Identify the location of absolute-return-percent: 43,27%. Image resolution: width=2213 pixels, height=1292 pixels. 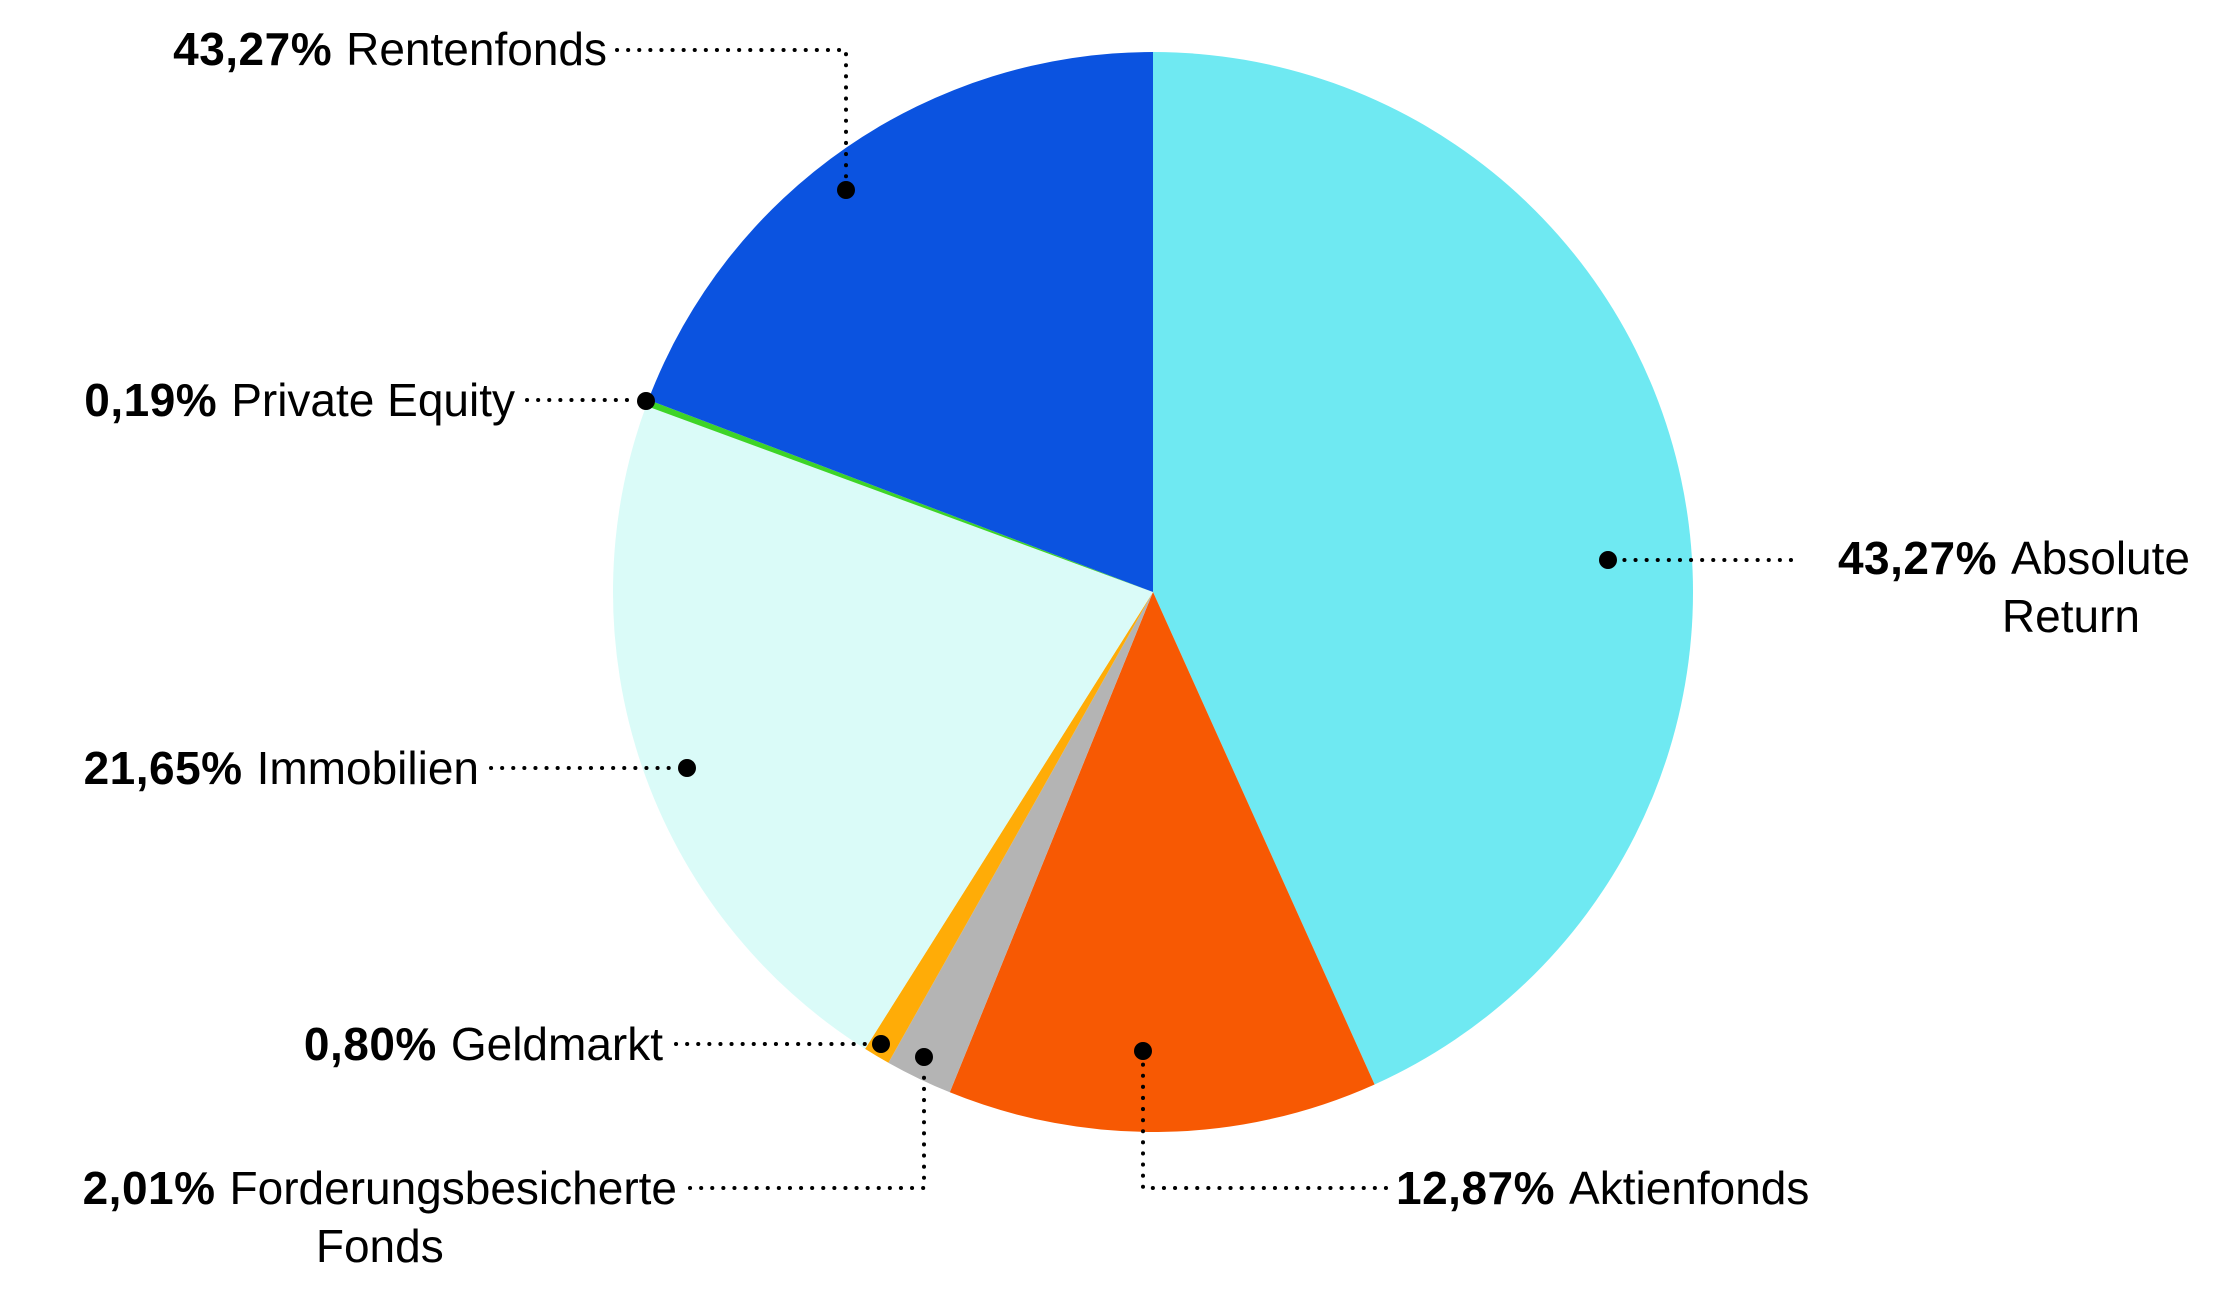
(1917, 558).